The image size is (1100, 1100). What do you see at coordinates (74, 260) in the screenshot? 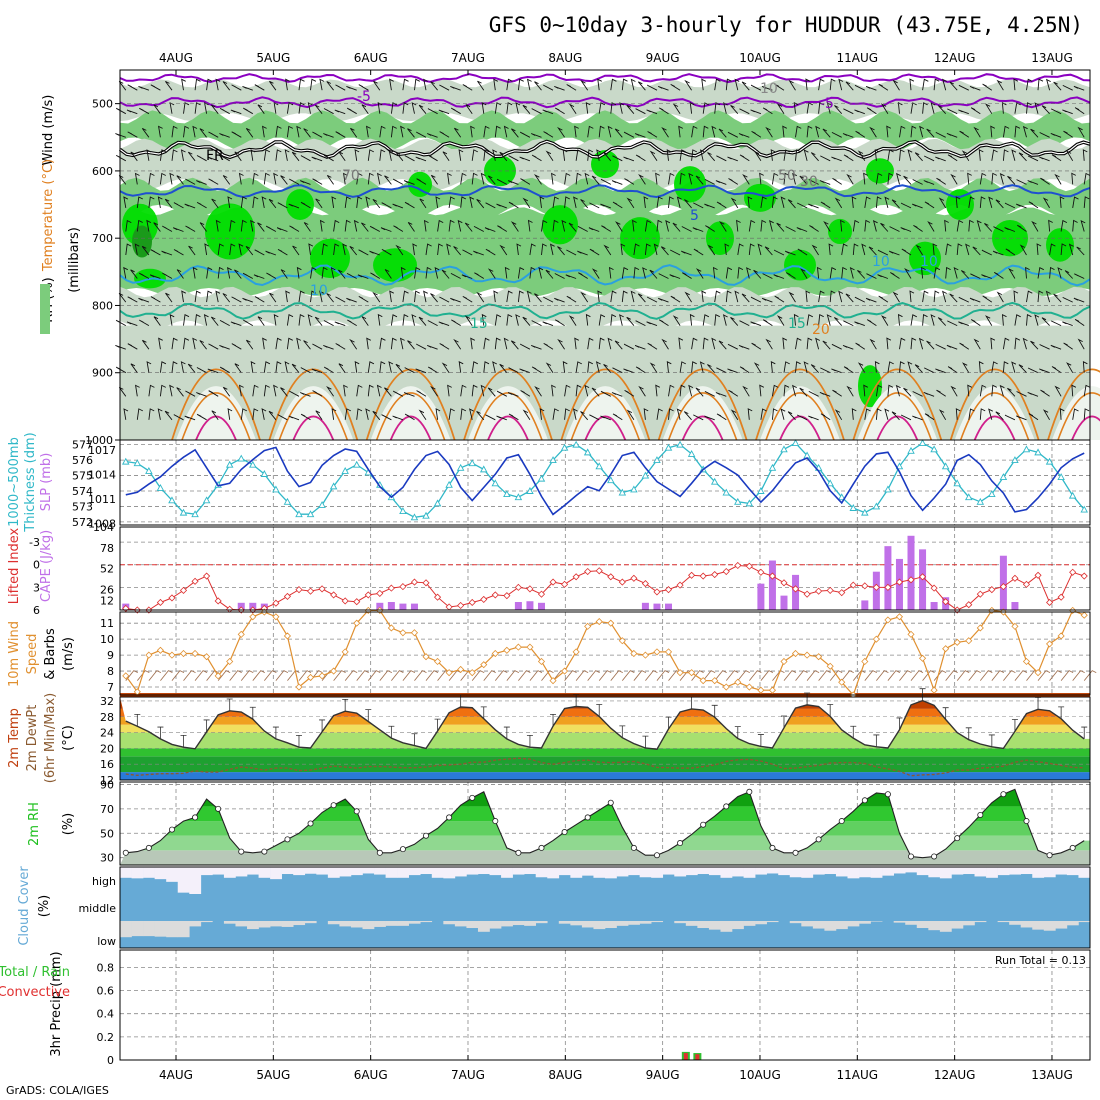
I see `axis-label-millibars: (millibars)` at bounding box center [74, 260].